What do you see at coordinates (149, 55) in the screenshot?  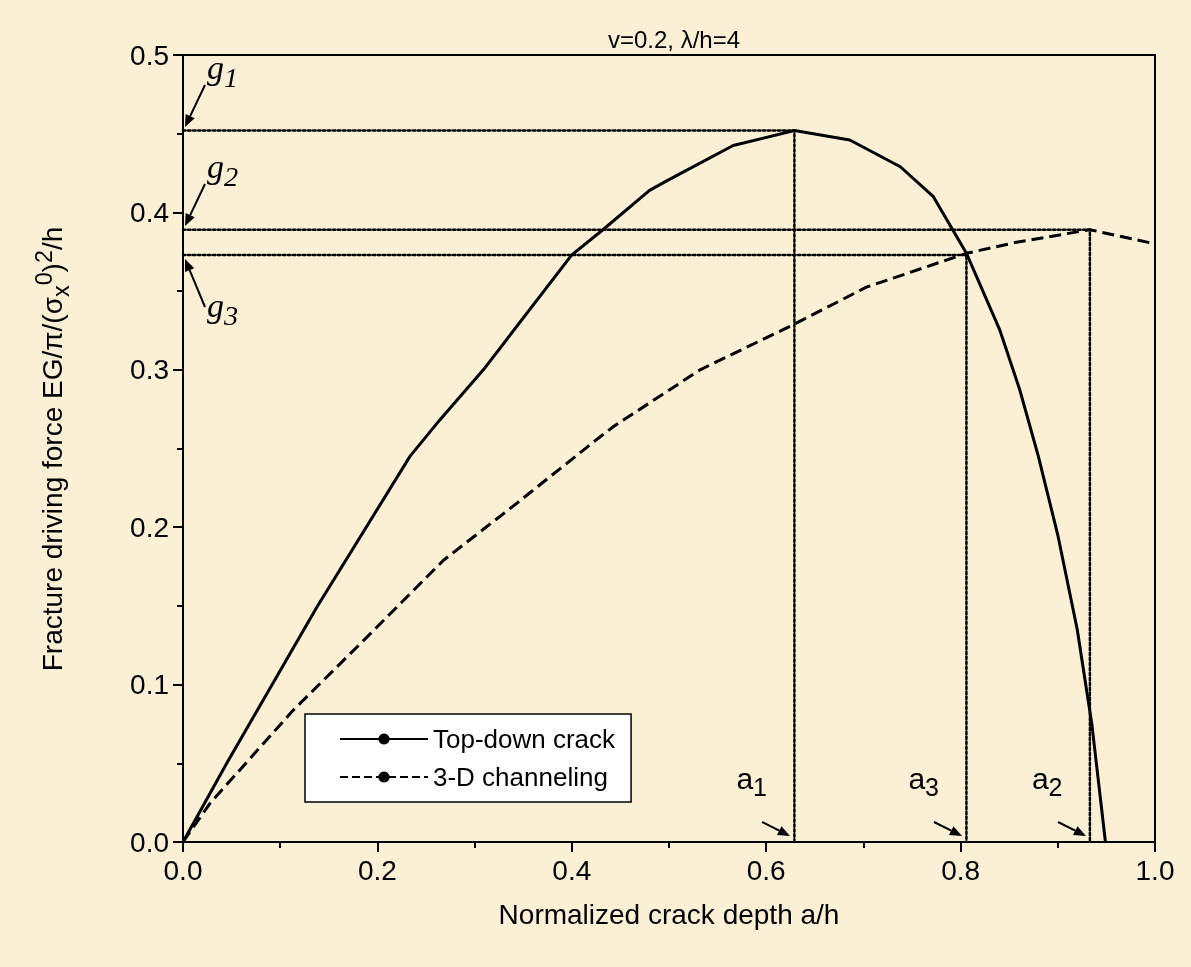 I see `y-tick-label: 0.5` at bounding box center [149, 55].